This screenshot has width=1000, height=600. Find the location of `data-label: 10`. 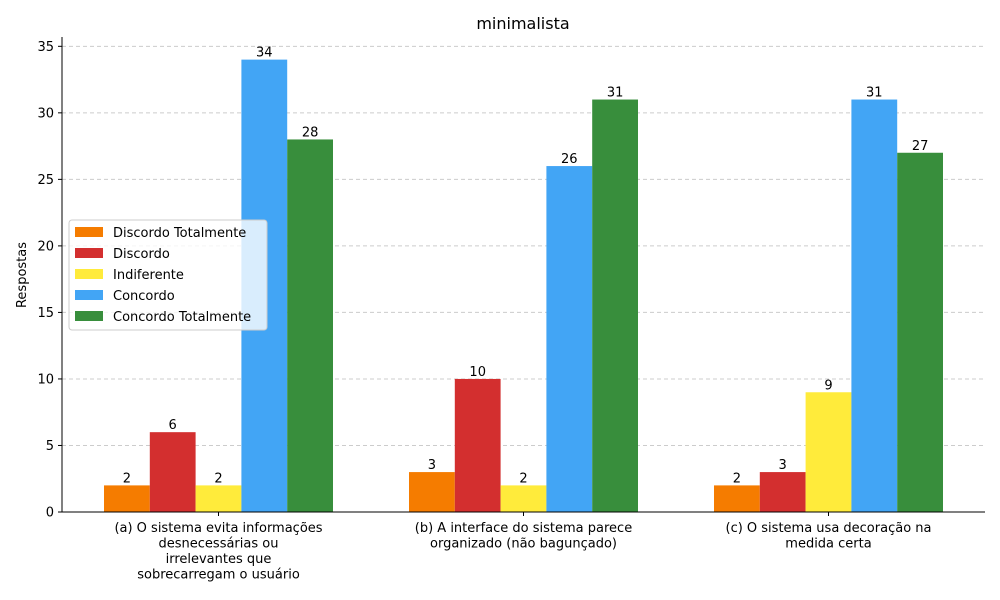

data-label: 10 is located at coordinates (477, 372).